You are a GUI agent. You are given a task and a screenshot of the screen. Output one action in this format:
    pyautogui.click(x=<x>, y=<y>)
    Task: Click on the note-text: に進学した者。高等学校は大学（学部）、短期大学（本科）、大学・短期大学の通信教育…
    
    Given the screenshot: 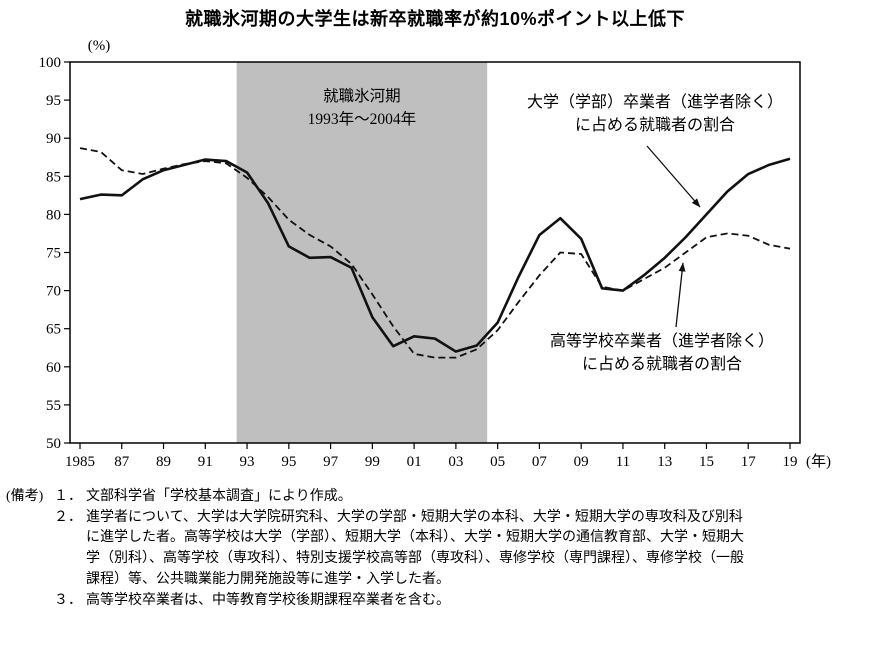 What is the action you would take?
    pyautogui.click(x=415, y=538)
    